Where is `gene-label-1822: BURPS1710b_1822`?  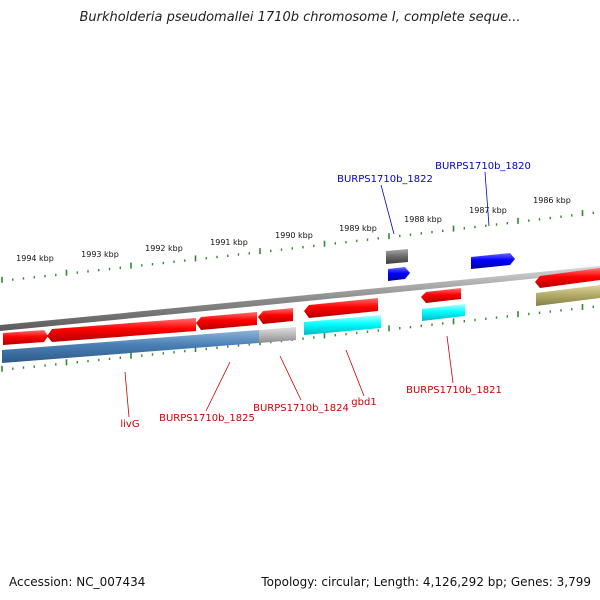 gene-label-1822: BURPS1710b_1822 is located at coordinates (385, 179).